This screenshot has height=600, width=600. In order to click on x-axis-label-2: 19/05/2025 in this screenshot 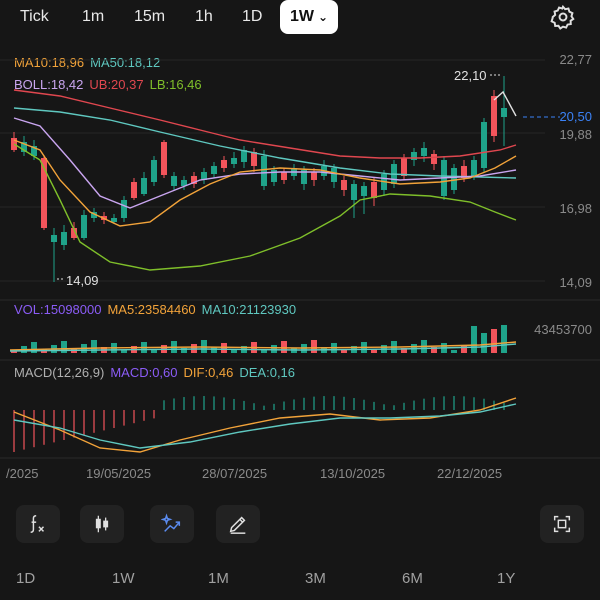, I will do `click(119, 473)`.